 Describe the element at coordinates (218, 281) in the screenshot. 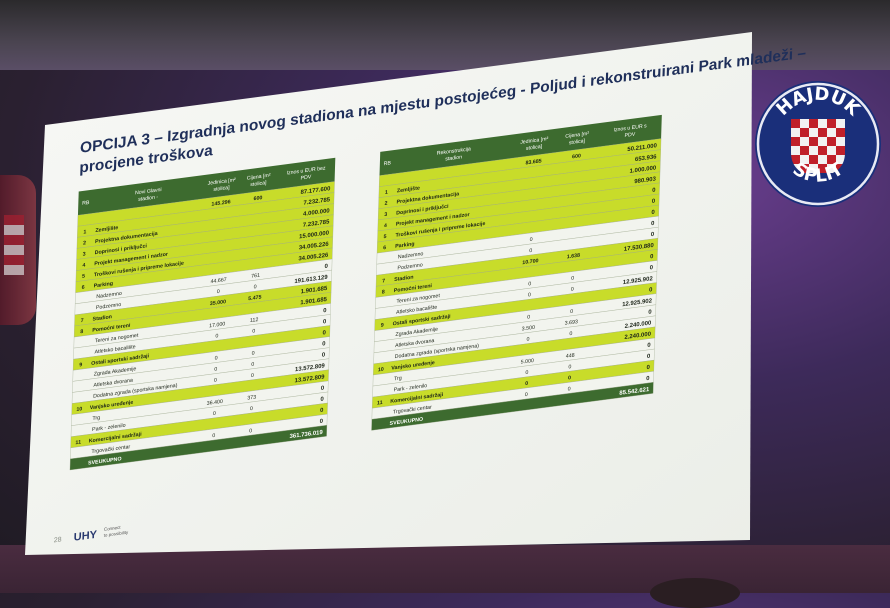

I see `table-cell-unit: 44.667` at that location.